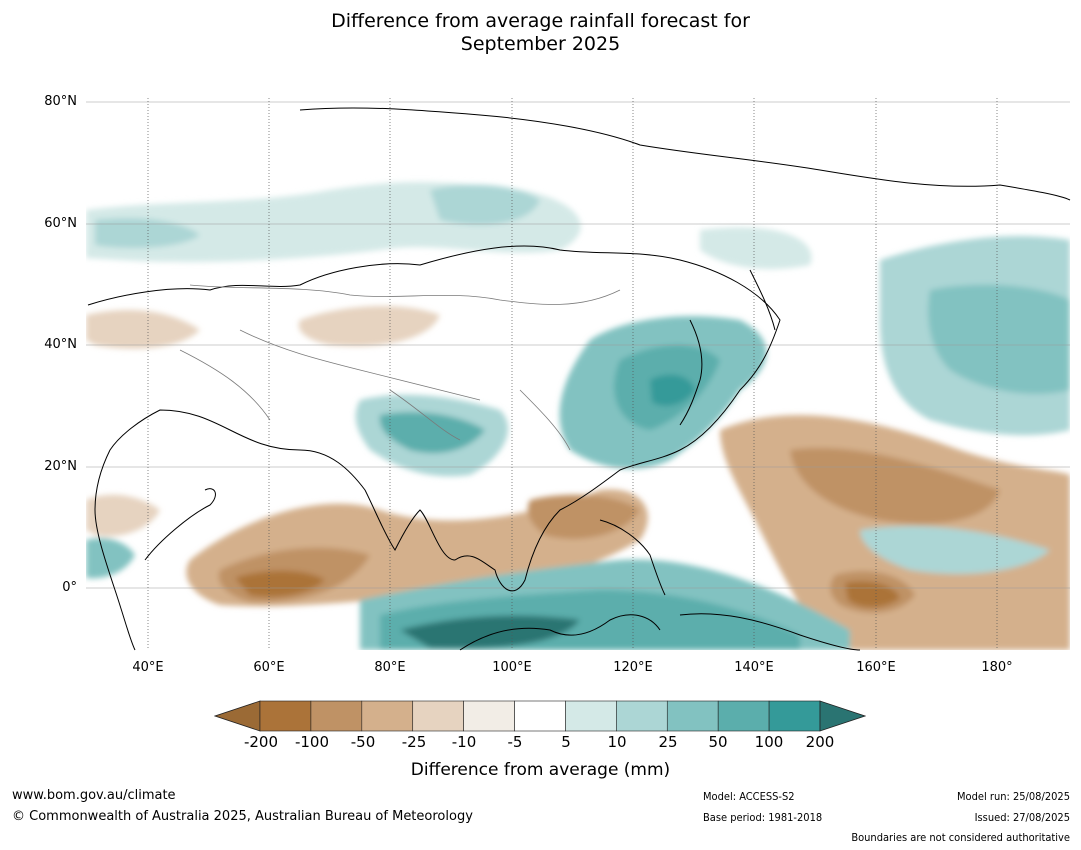 The height and width of the screenshot is (850, 1081). I want to click on colorbar-tick: -200, so click(261, 742).